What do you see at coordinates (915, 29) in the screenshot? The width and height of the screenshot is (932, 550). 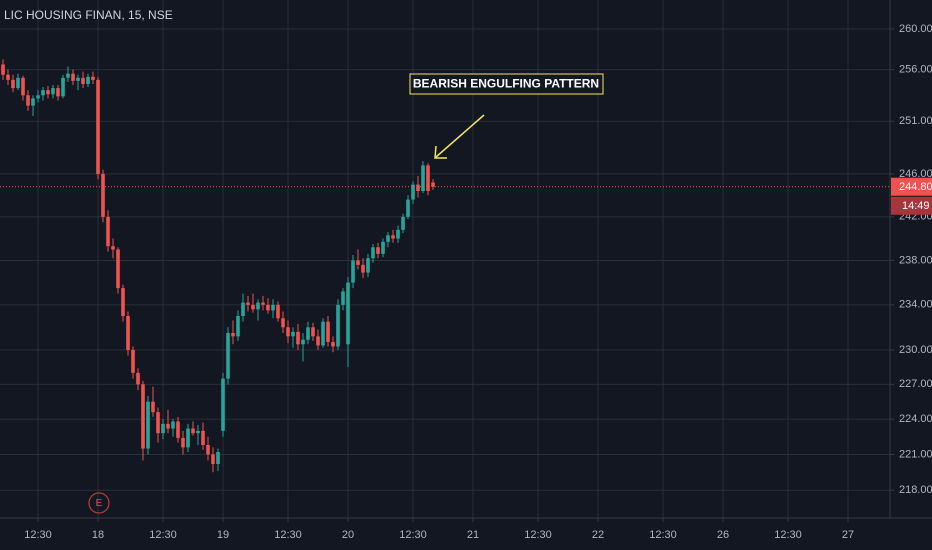 I see `y-tick-label: 260.00` at bounding box center [915, 29].